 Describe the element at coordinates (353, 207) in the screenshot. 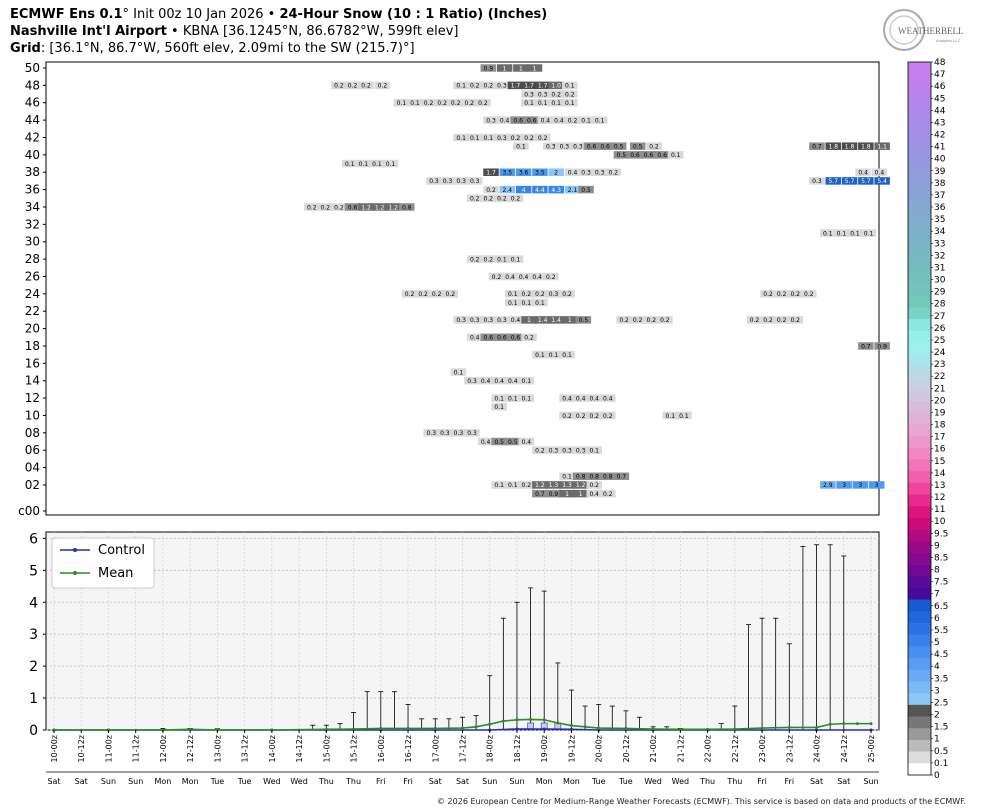

I see `grid-cell-value: 0.6` at that location.